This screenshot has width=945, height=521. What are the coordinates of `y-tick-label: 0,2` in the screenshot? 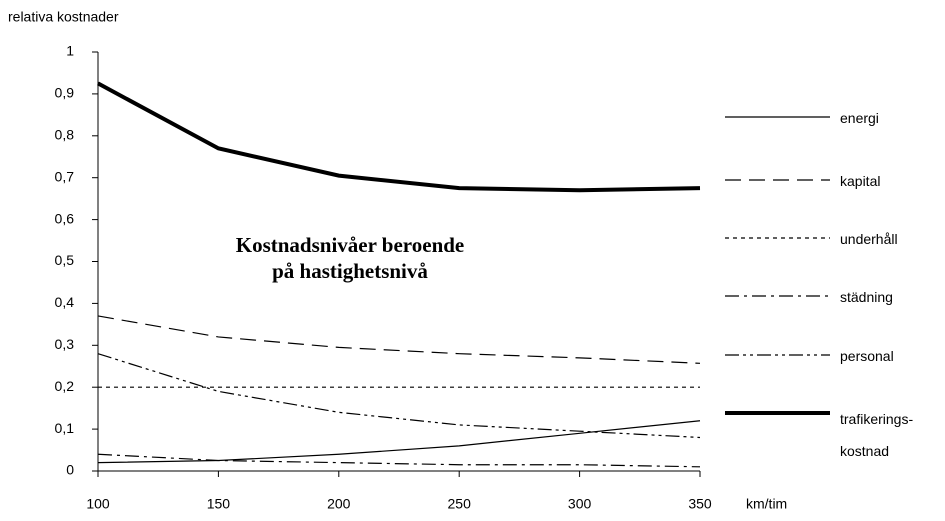 It's located at (65, 386).